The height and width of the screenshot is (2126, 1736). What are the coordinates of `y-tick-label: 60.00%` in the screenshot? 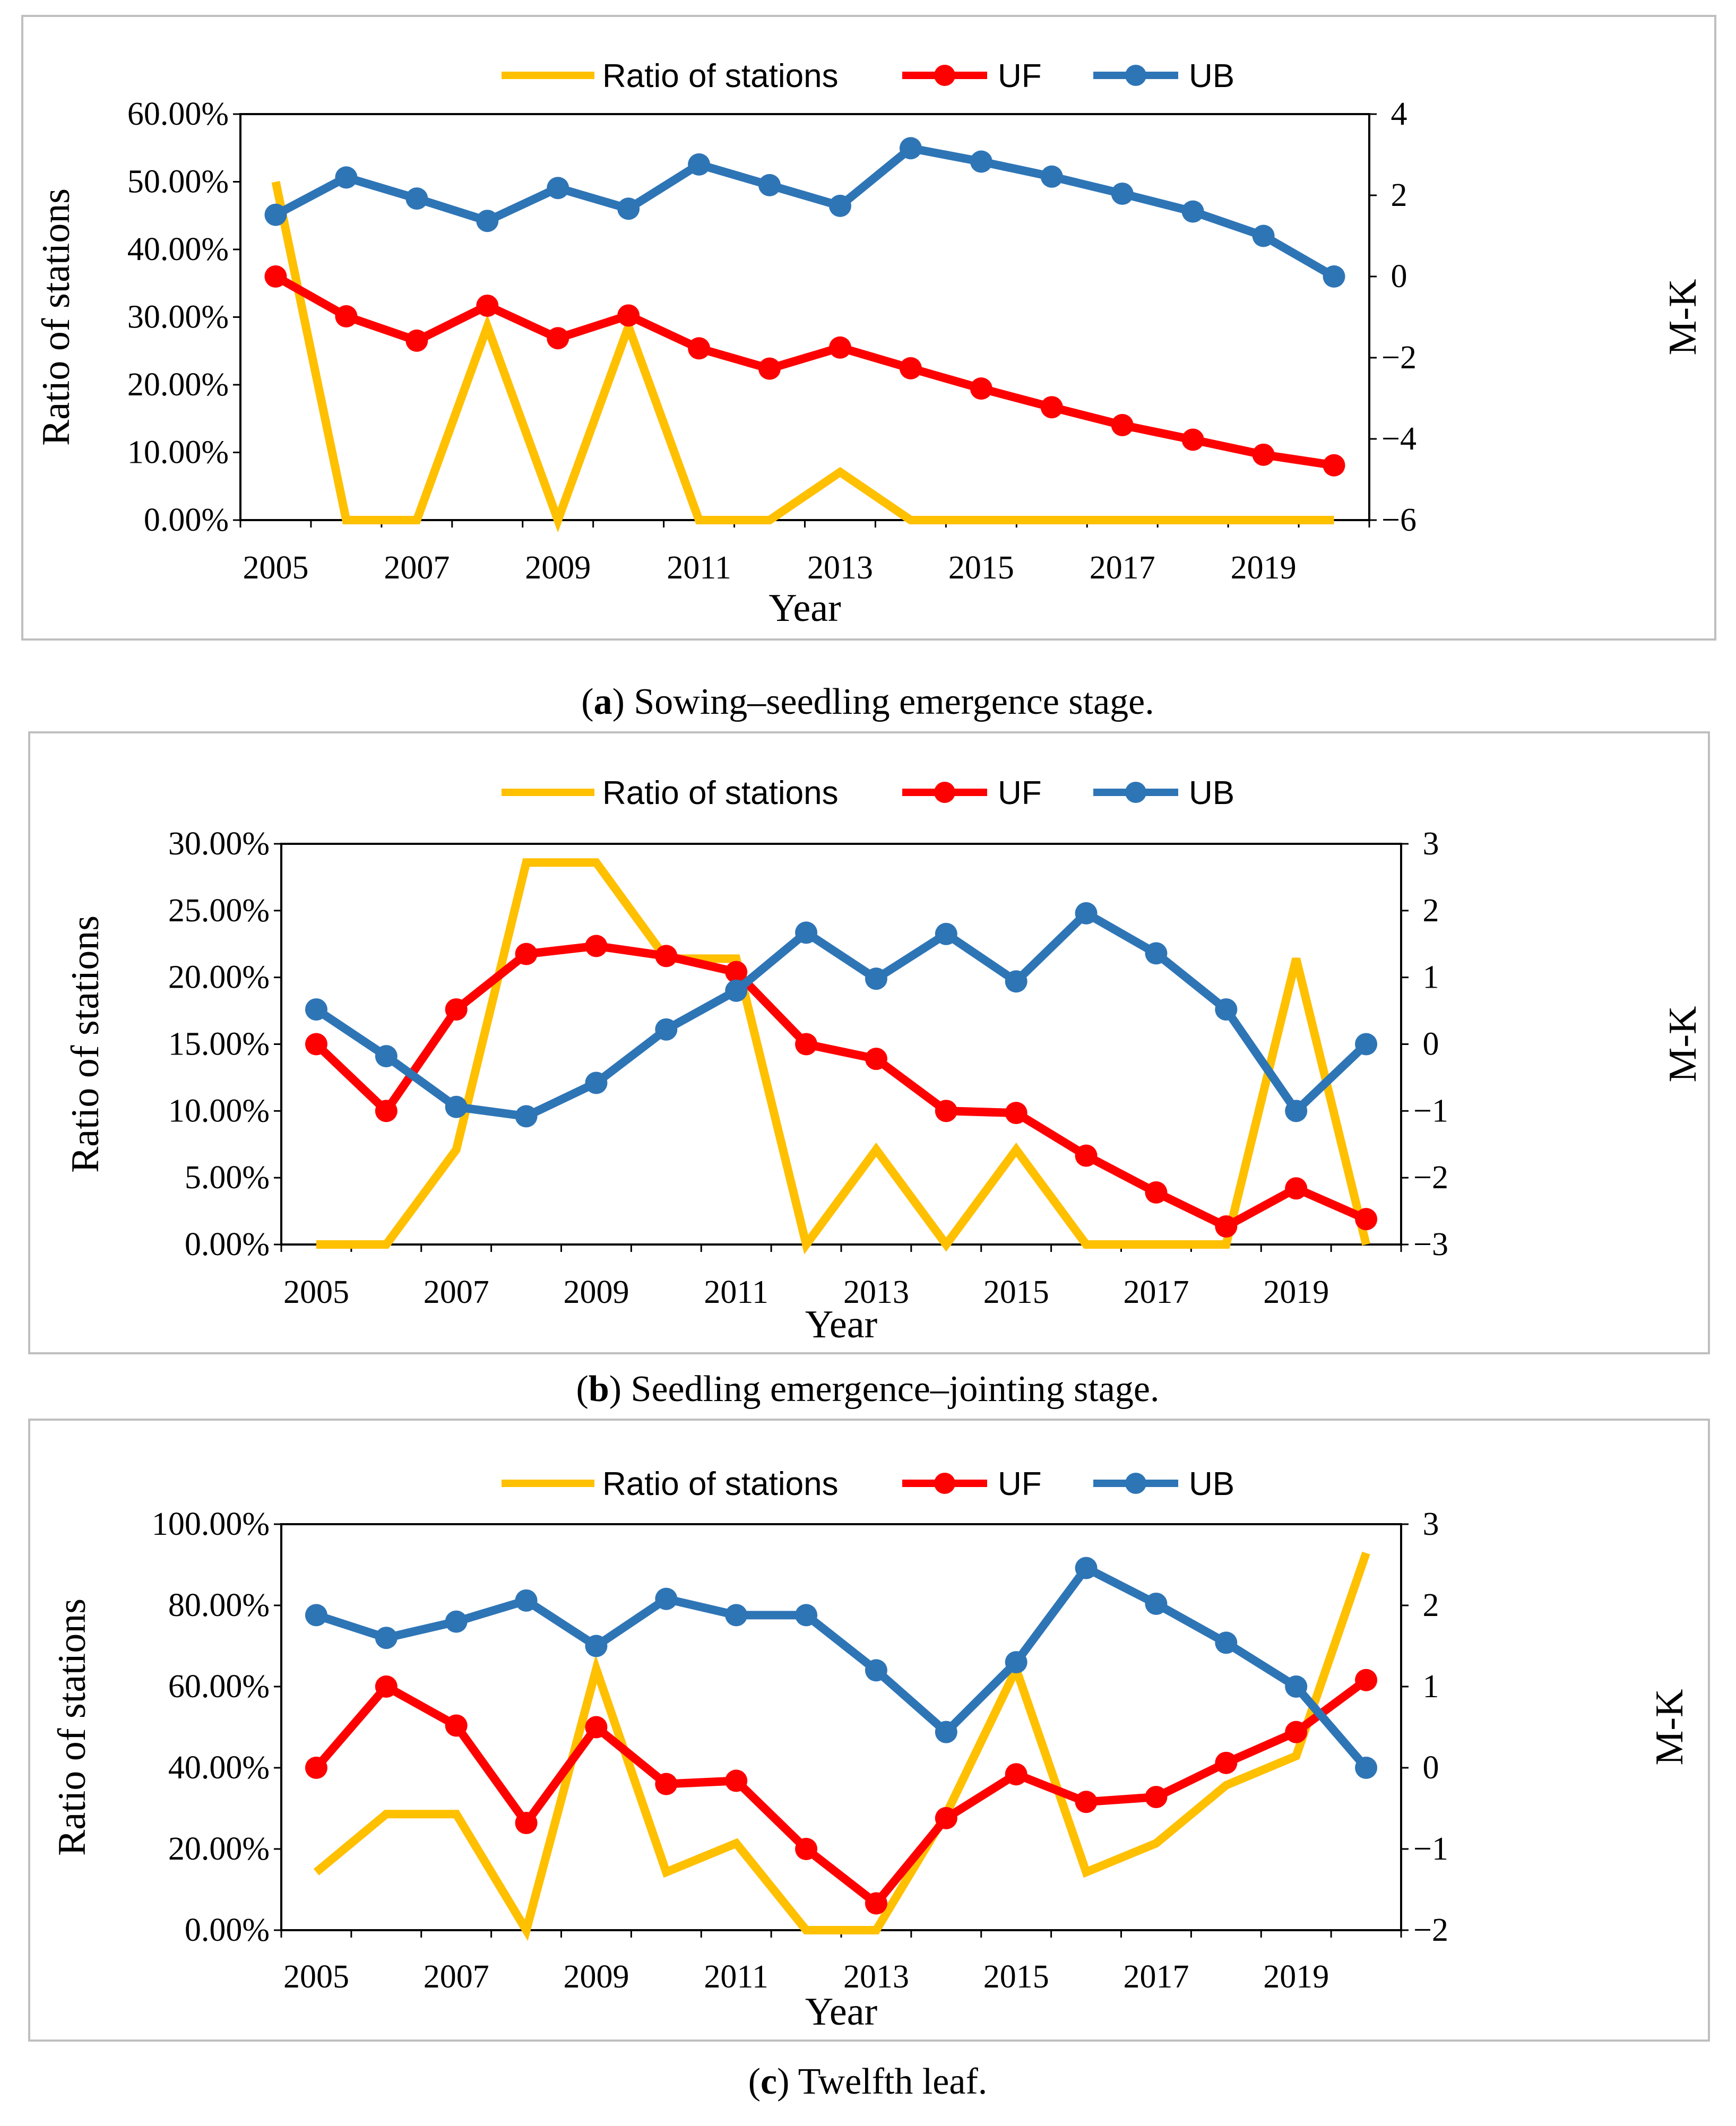 It's located at (219, 1687).